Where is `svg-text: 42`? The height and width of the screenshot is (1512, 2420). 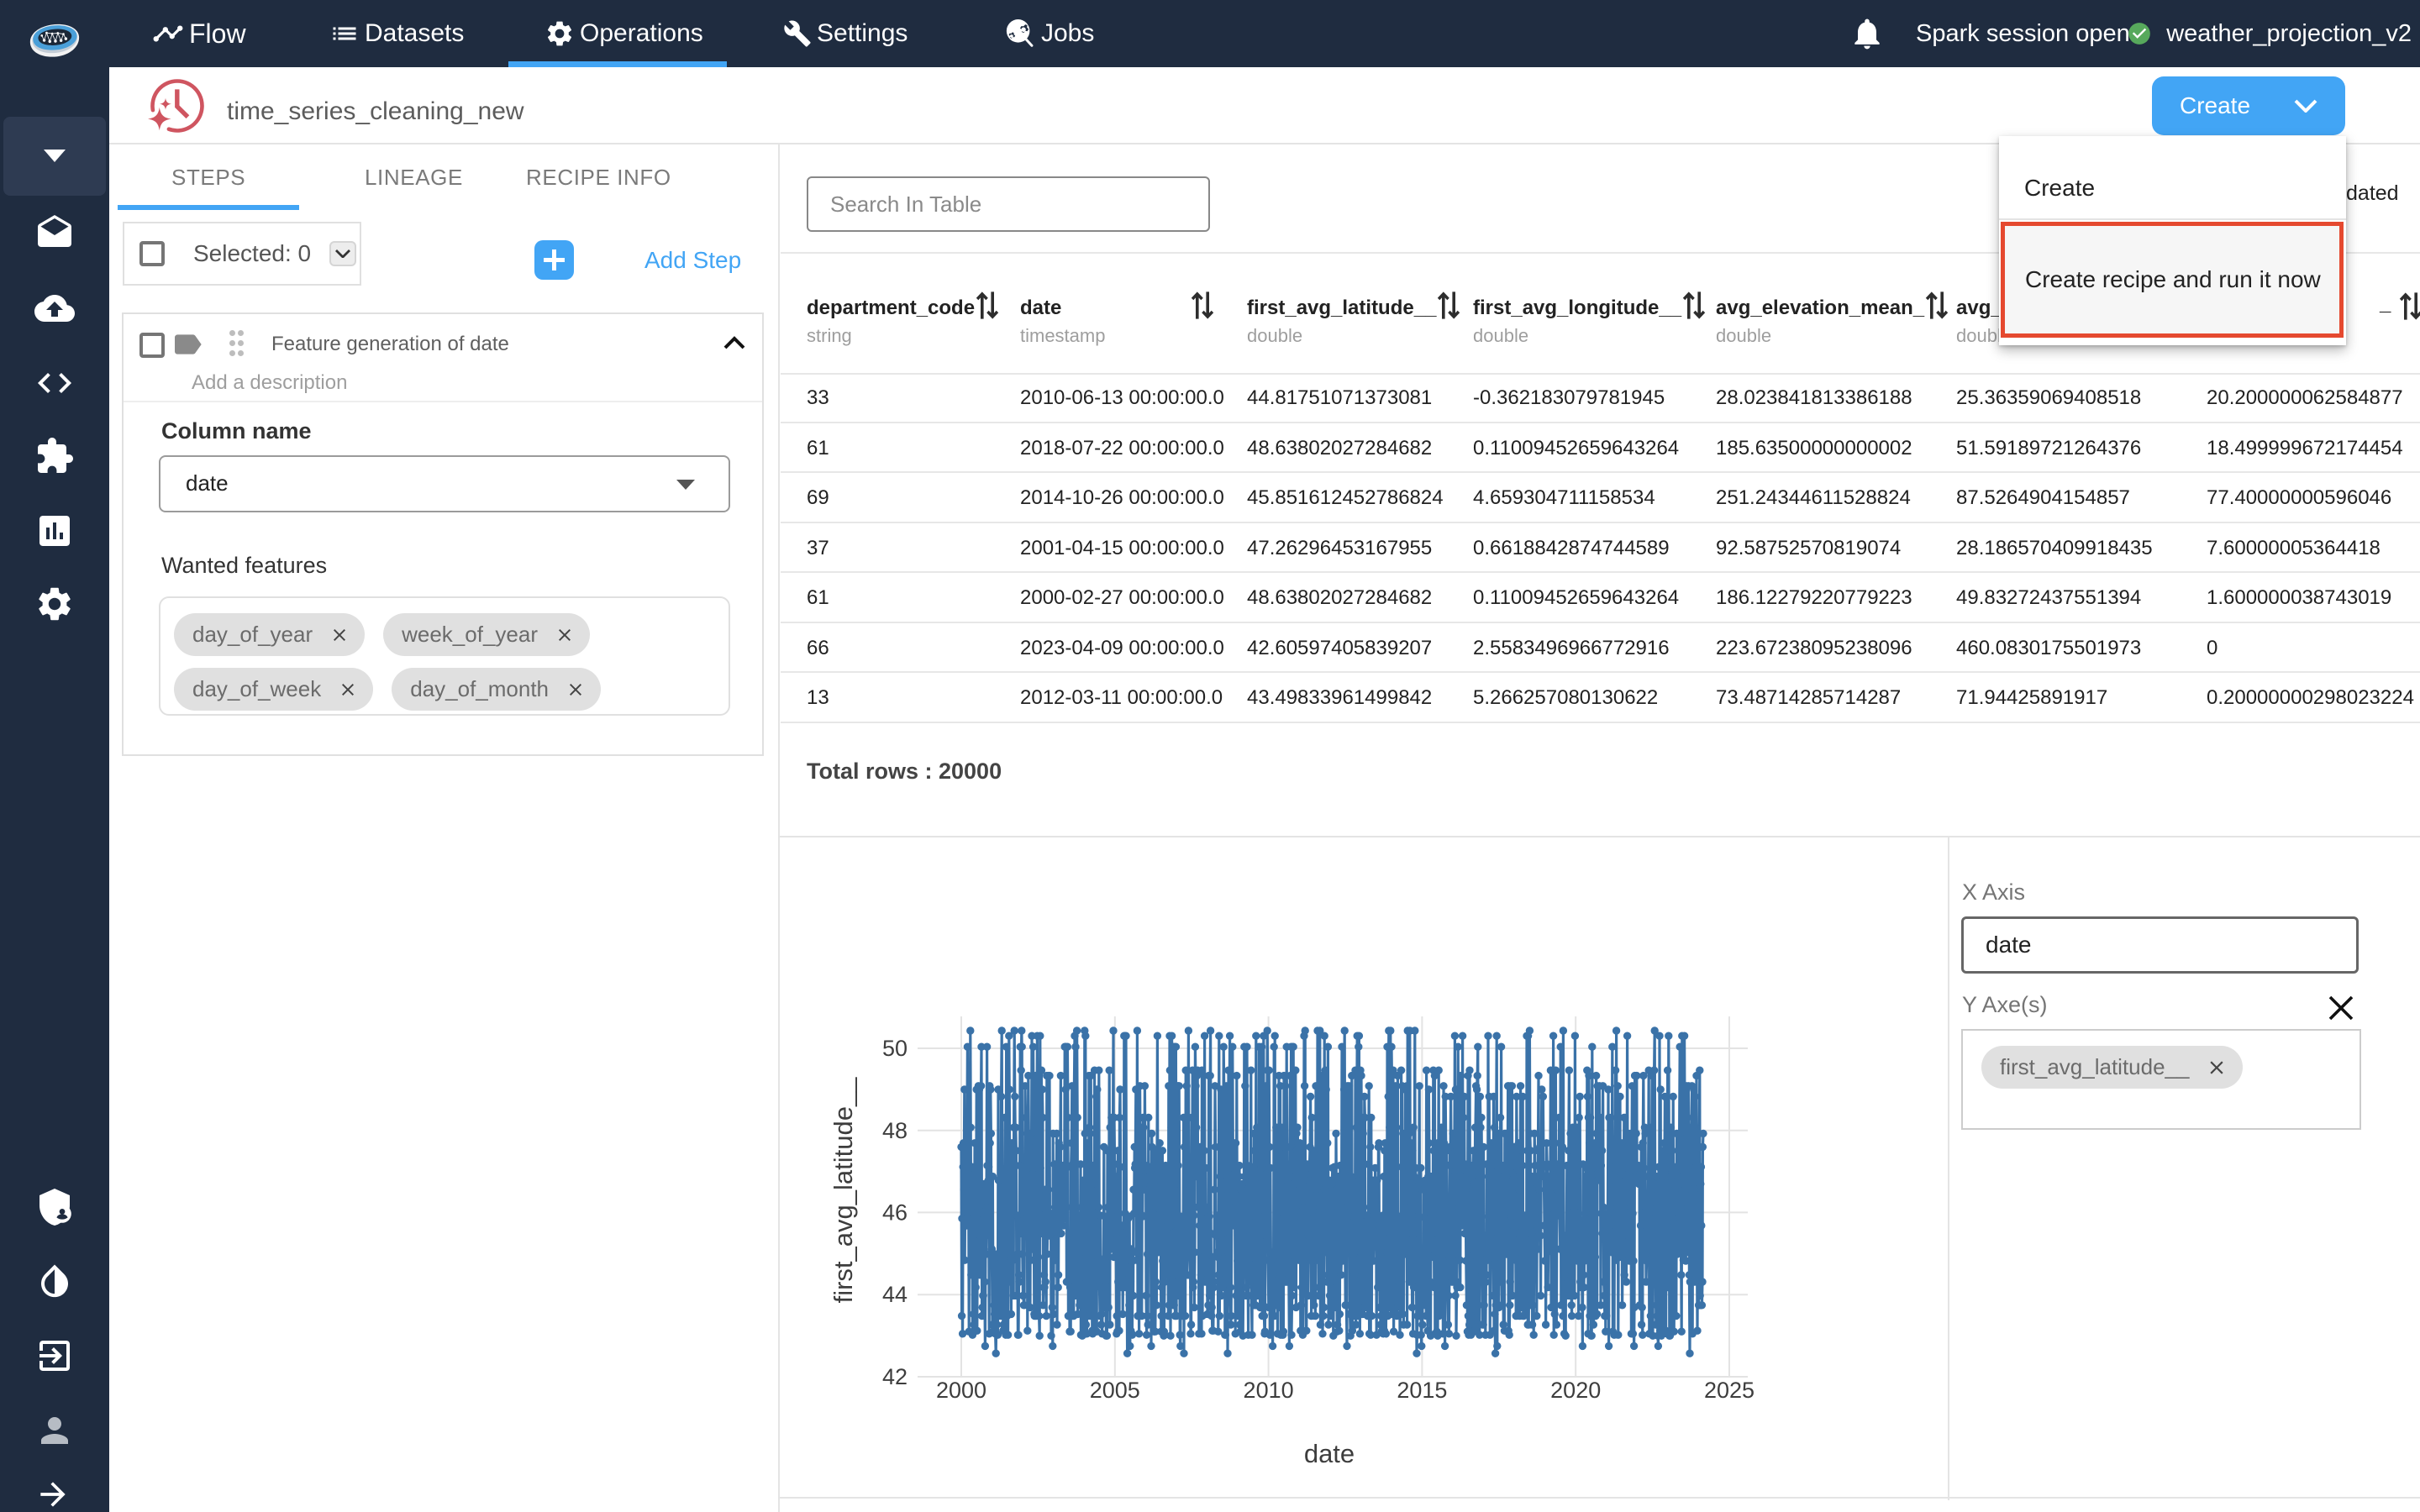
svg-text: 42 is located at coordinates (895, 1376).